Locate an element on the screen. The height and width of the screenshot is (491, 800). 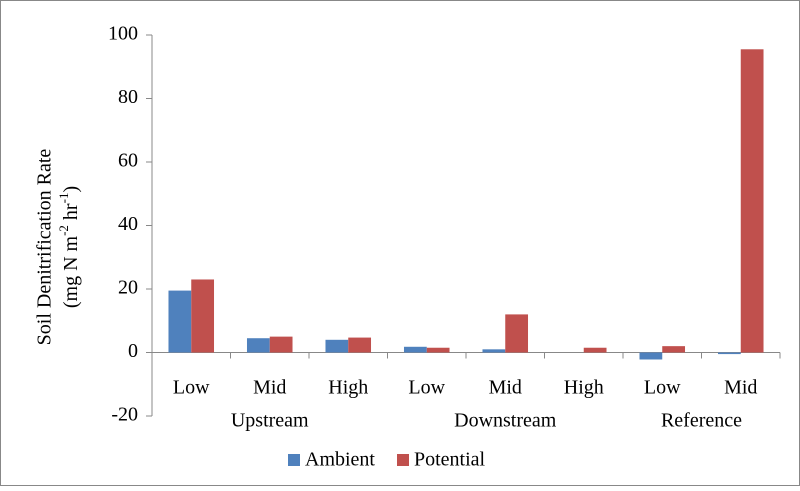
legend-label: Ambient is located at coordinates (340, 460).